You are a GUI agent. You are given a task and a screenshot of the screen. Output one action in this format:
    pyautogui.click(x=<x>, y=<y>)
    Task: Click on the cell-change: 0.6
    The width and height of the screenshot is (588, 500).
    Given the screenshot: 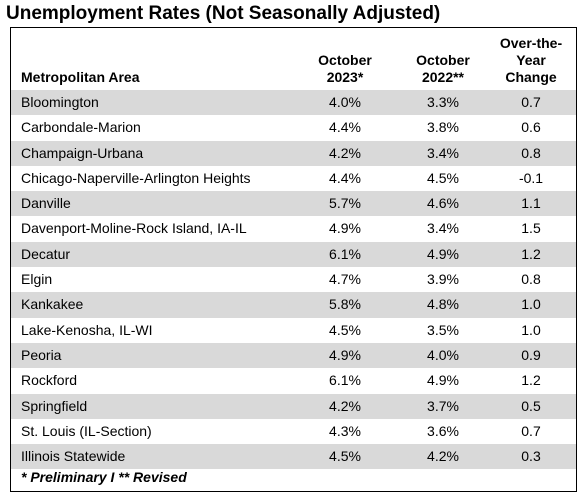 What is the action you would take?
    pyautogui.click(x=531, y=127)
    